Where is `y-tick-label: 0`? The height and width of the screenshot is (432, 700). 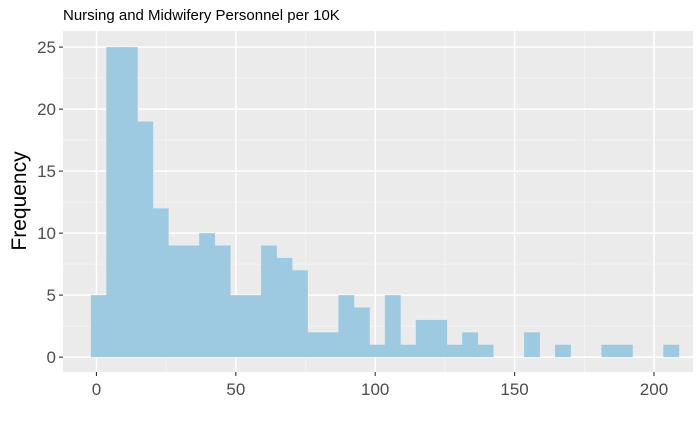 y-tick-label: 0 is located at coordinates (51, 357).